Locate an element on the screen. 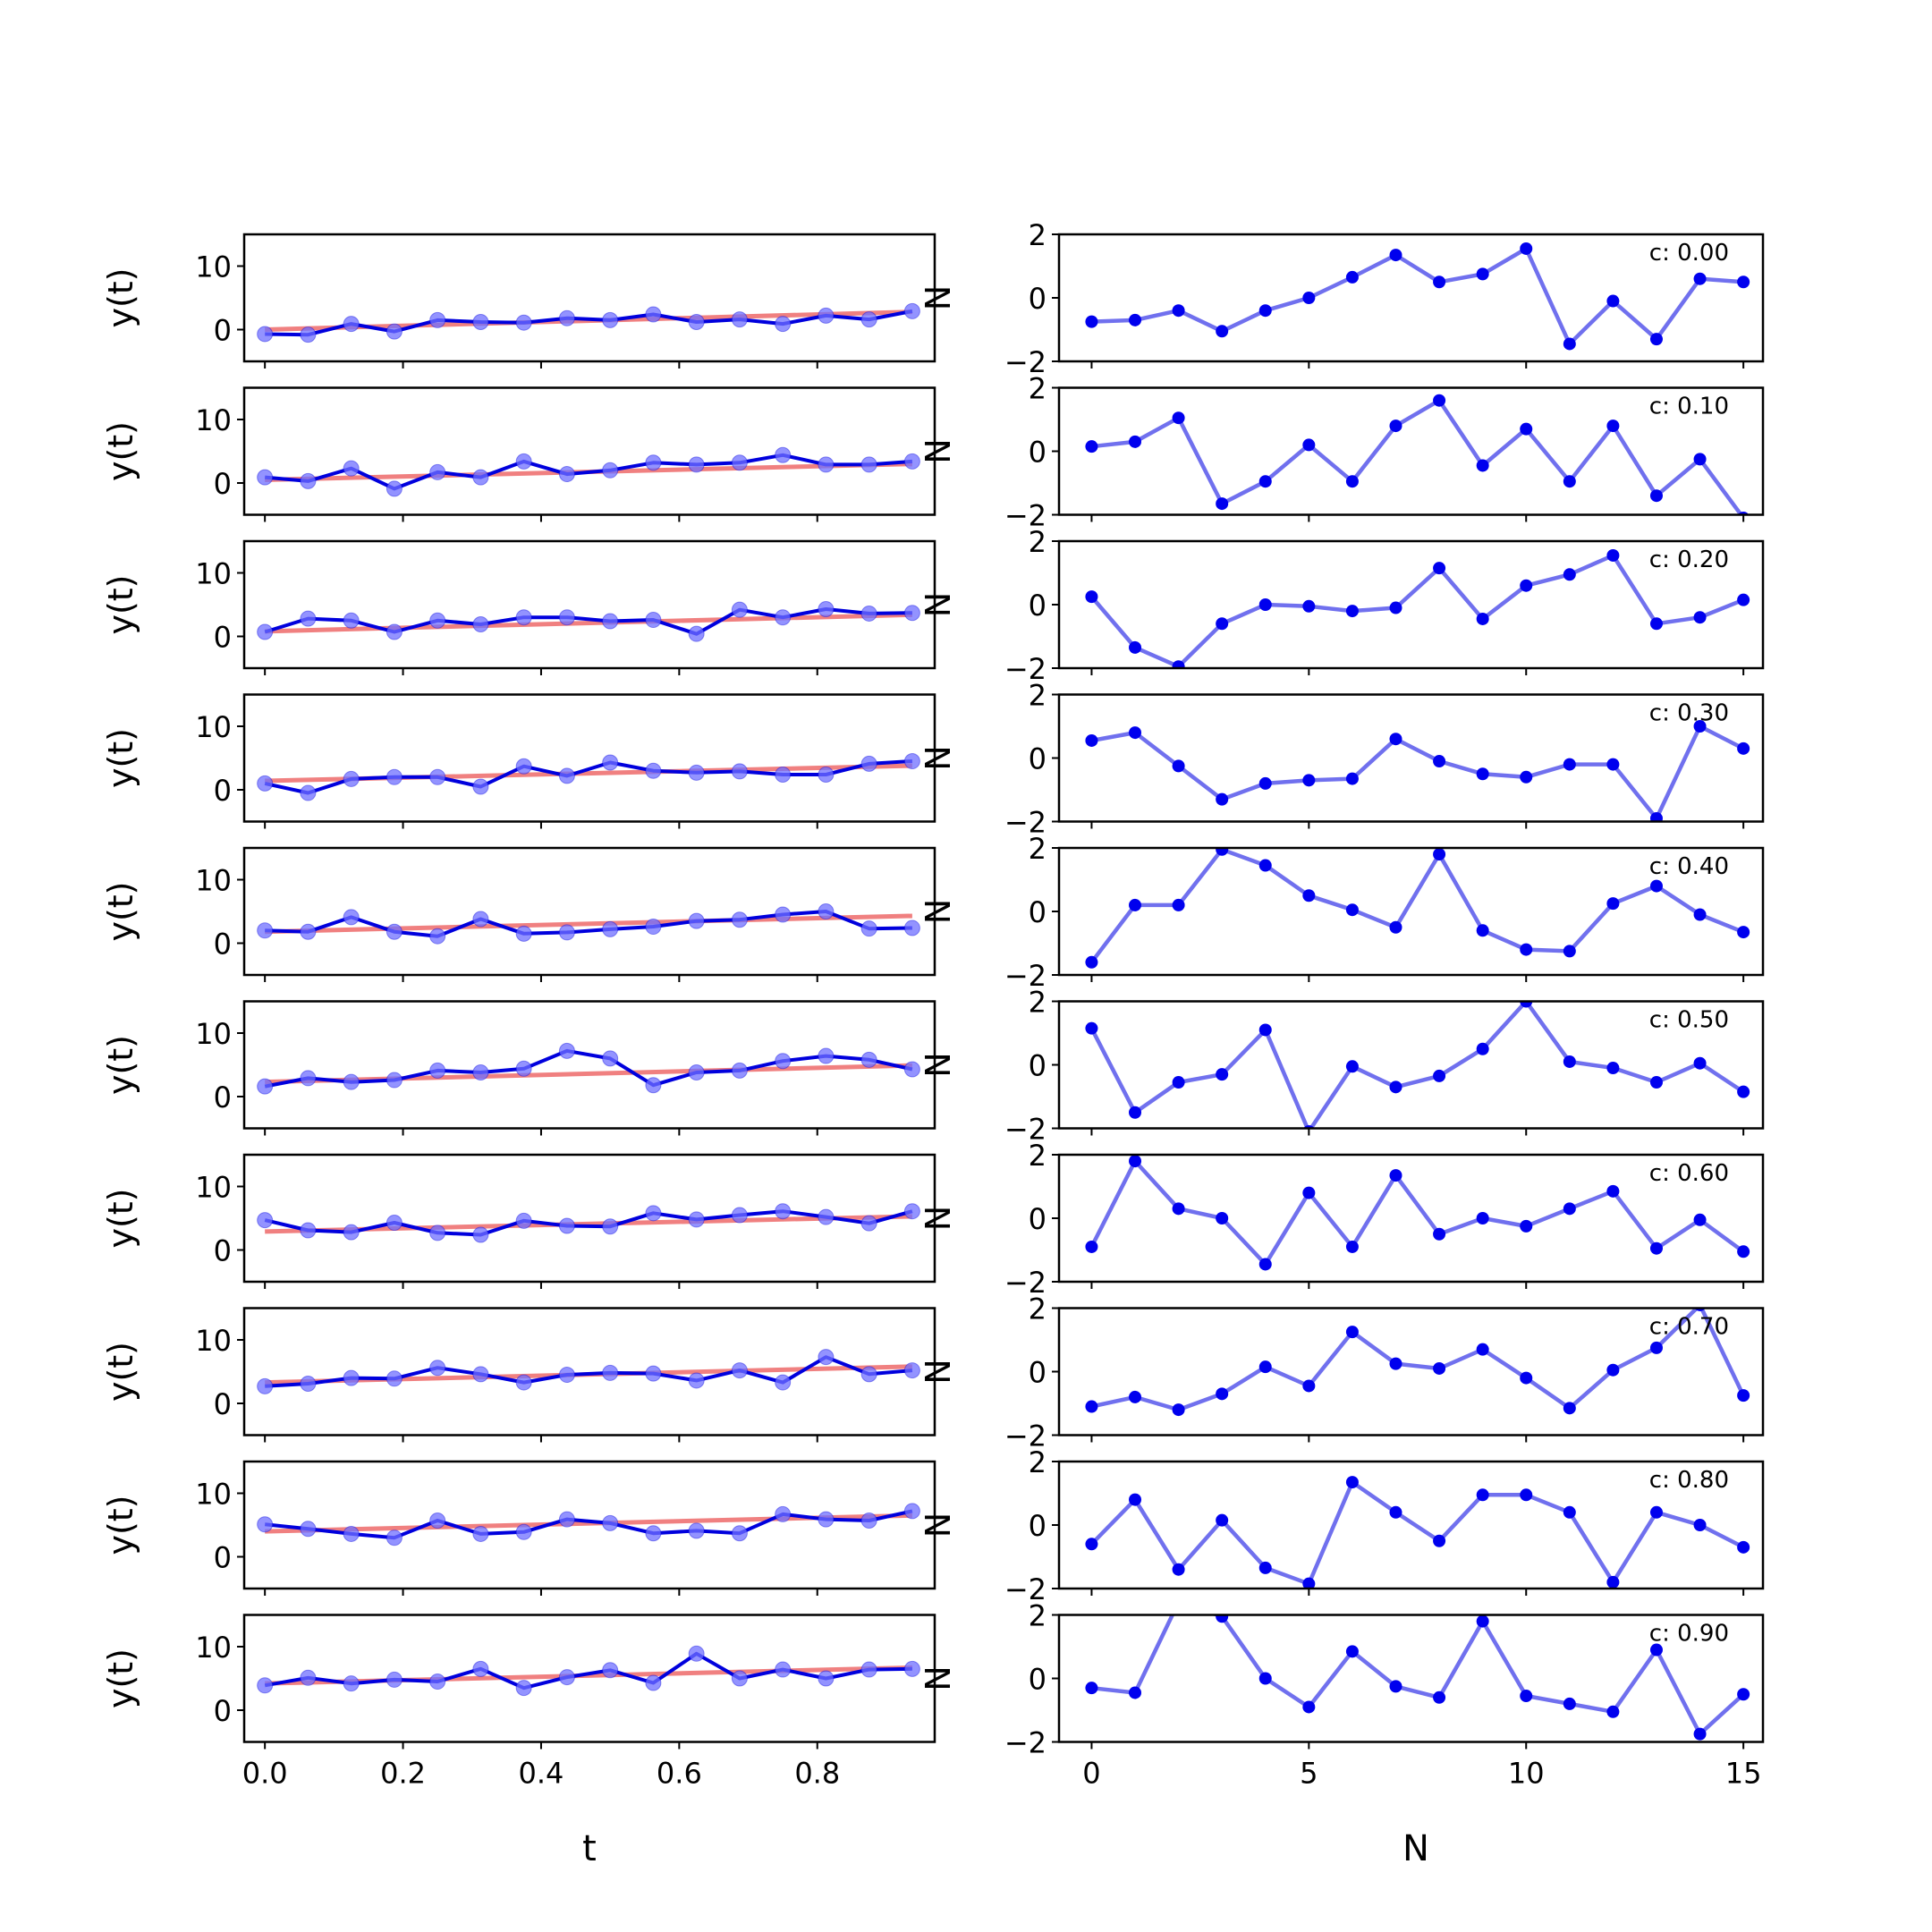 This screenshot has width=1932, height=1932. right-panel-2: N −2 0 2 c: 0.20 is located at coordinates (1342, 605).